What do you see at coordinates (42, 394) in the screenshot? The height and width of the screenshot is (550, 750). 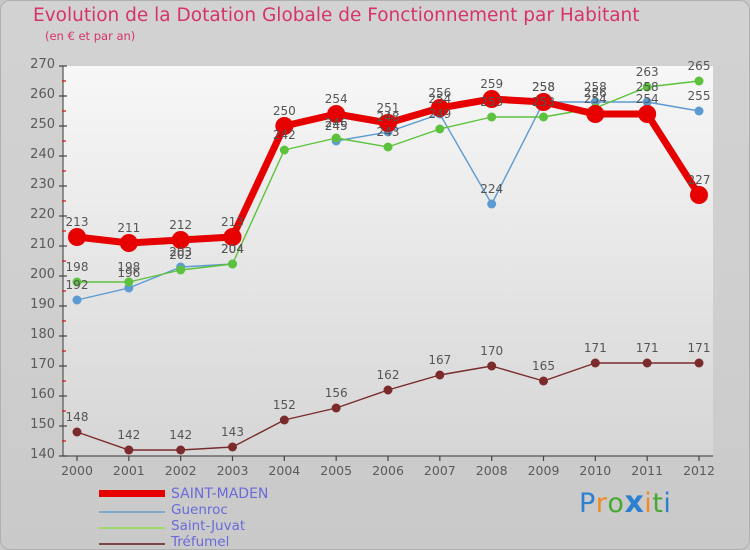 I see `y-axis-tick-label: 160` at bounding box center [42, 394].